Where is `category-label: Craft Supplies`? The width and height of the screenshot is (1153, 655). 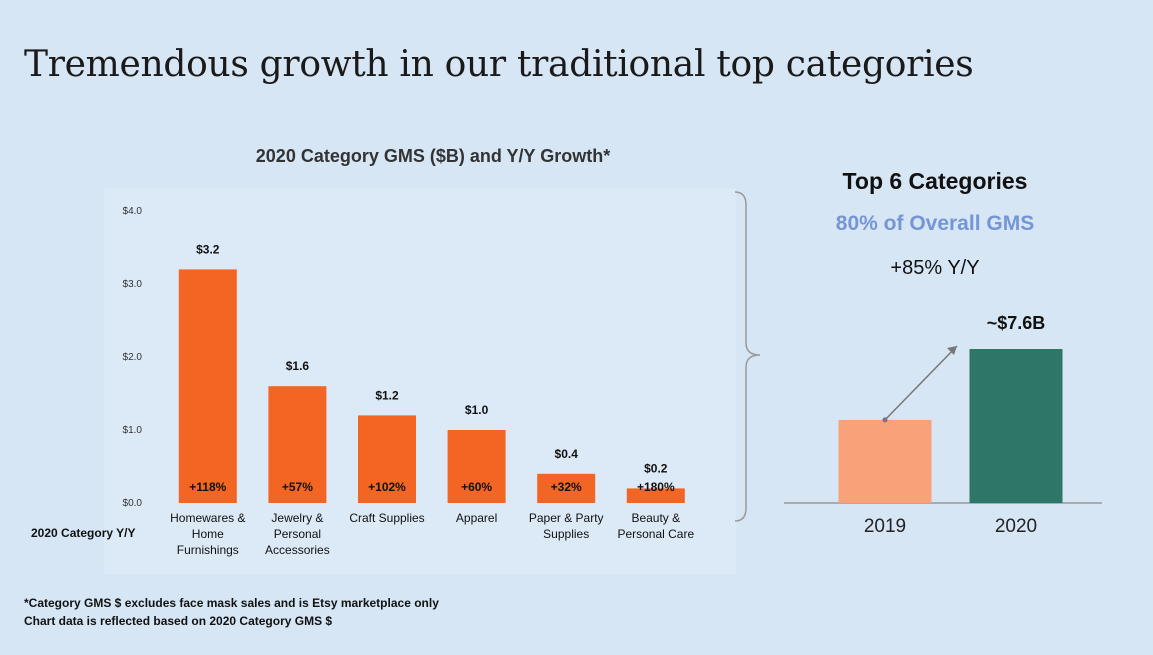 category-label: Craft Supplies is located at coordinates (386, 518).